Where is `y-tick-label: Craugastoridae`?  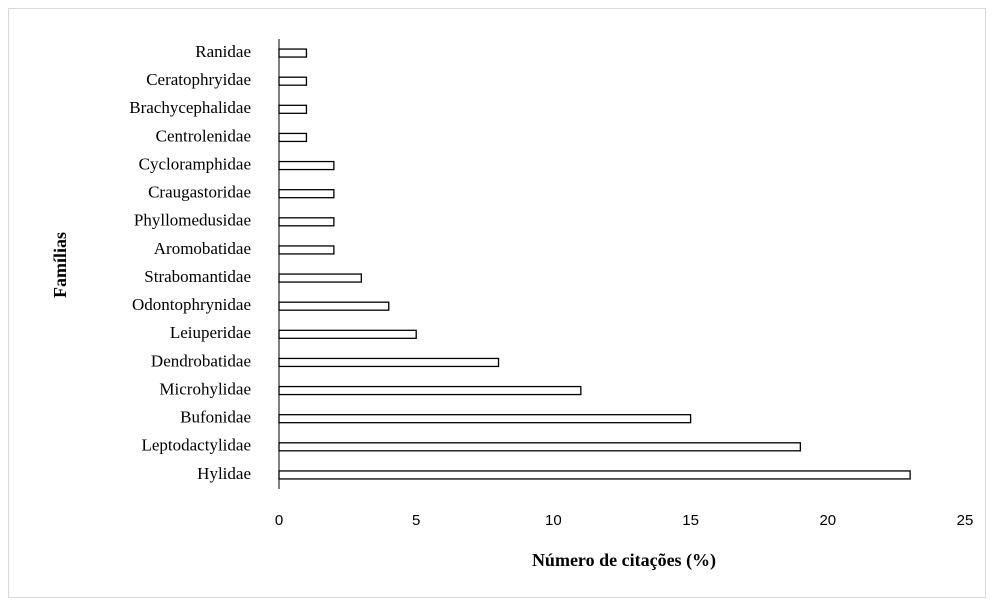
y-tick-label: Craugastoridae is located at coordinates (199, 192).